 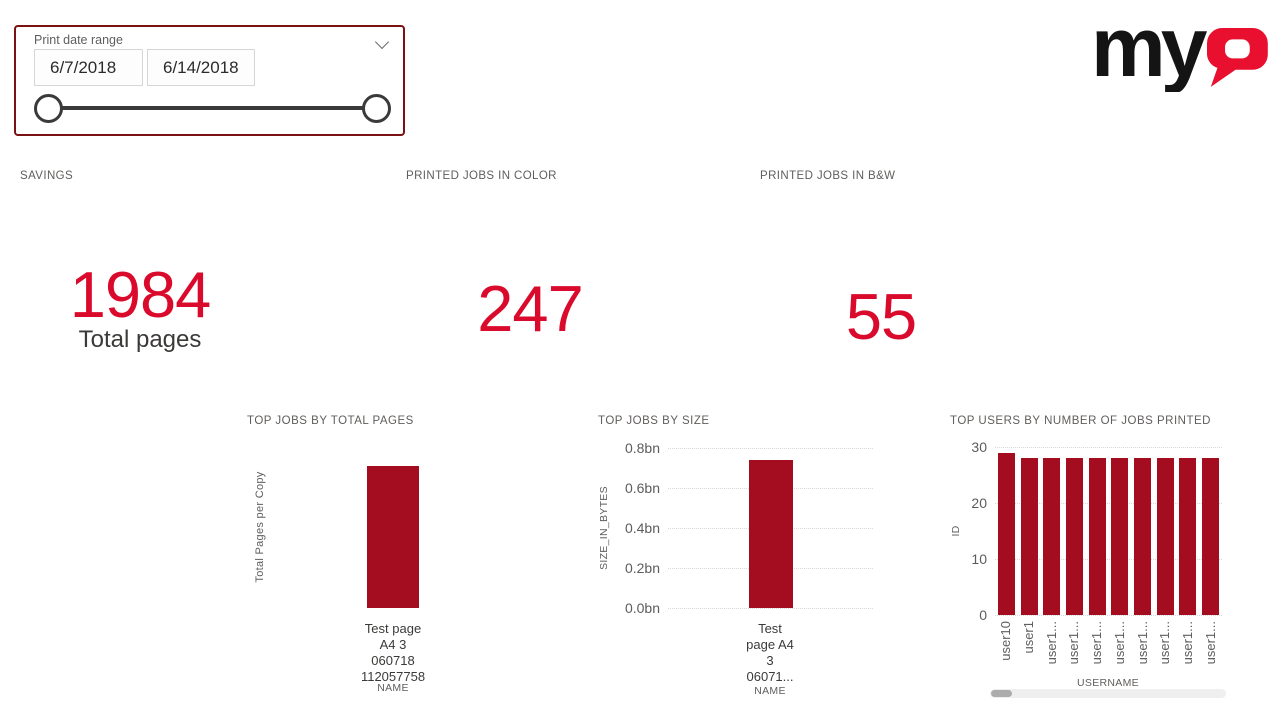 What do you see at coordinates (642, 448) in the screenshot?
I see `y-tick-label: 0.8bn` at bounding box center [642, 448].